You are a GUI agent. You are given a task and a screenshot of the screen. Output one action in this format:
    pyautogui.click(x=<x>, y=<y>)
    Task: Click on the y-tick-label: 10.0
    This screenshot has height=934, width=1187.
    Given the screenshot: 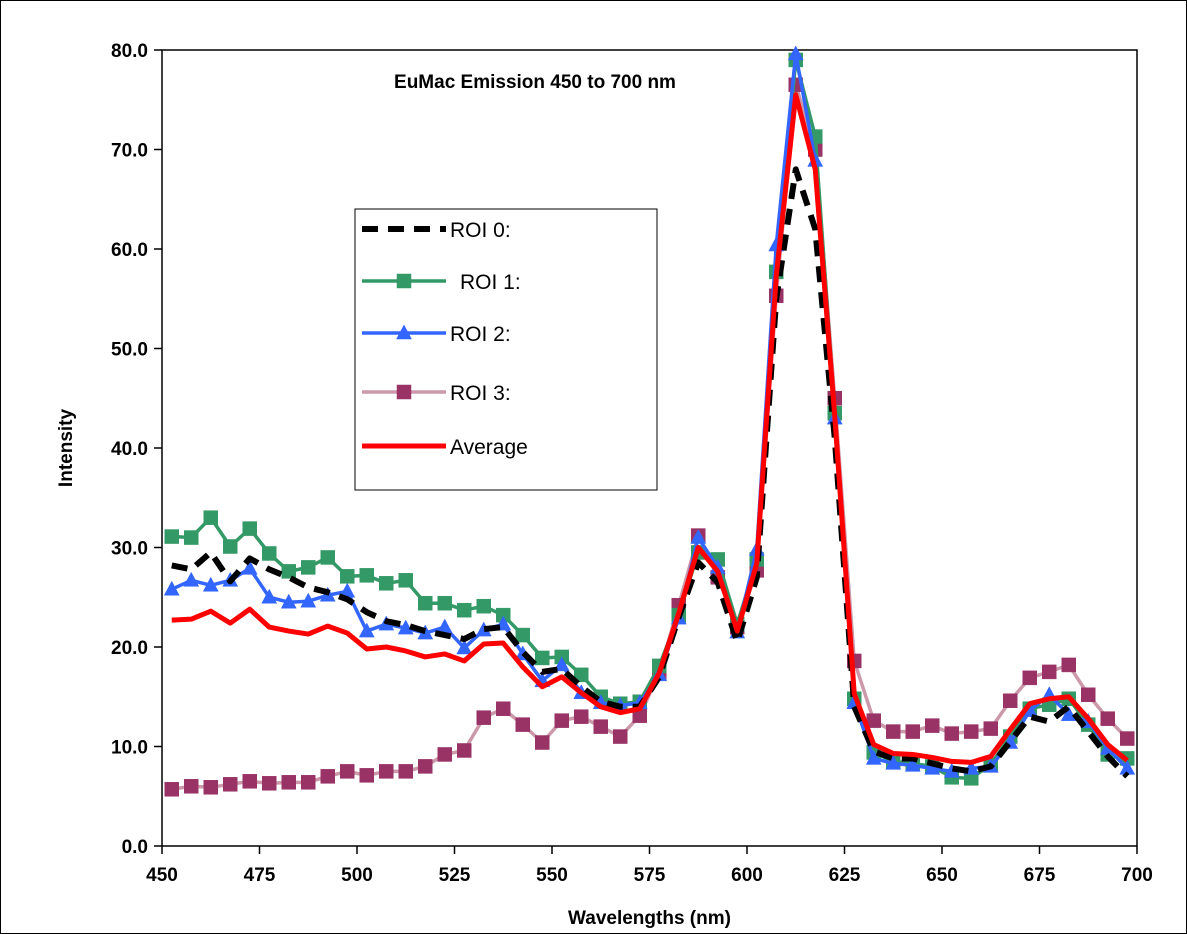 What is the action you would take?
    pyautogui.click(x=129, y=748)
    